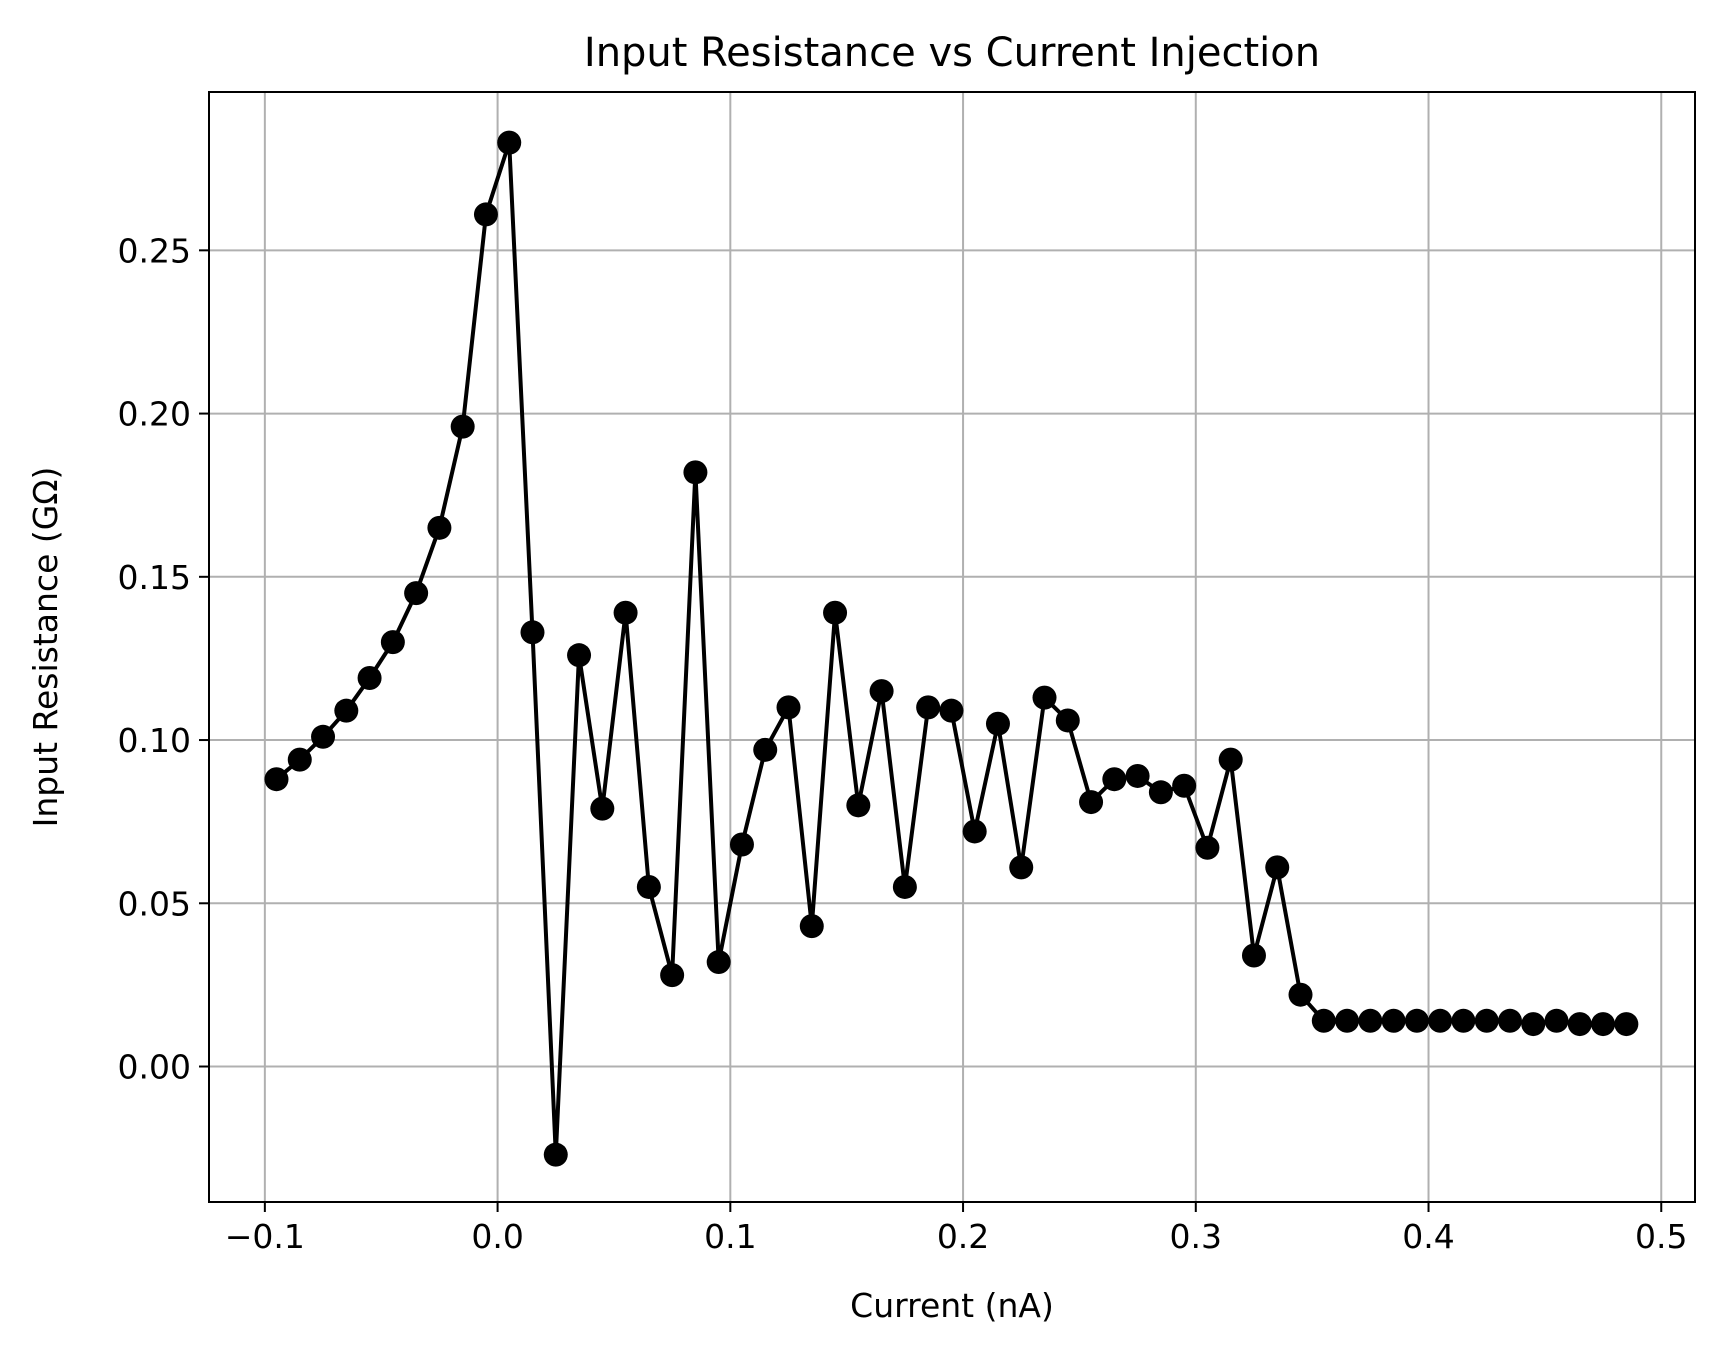 This screenshot has height=1357, width=1727. Describe the element at coordinates (952, 1305) in the screenshot. I see `x-axis-label: Current (nA)` at that location.